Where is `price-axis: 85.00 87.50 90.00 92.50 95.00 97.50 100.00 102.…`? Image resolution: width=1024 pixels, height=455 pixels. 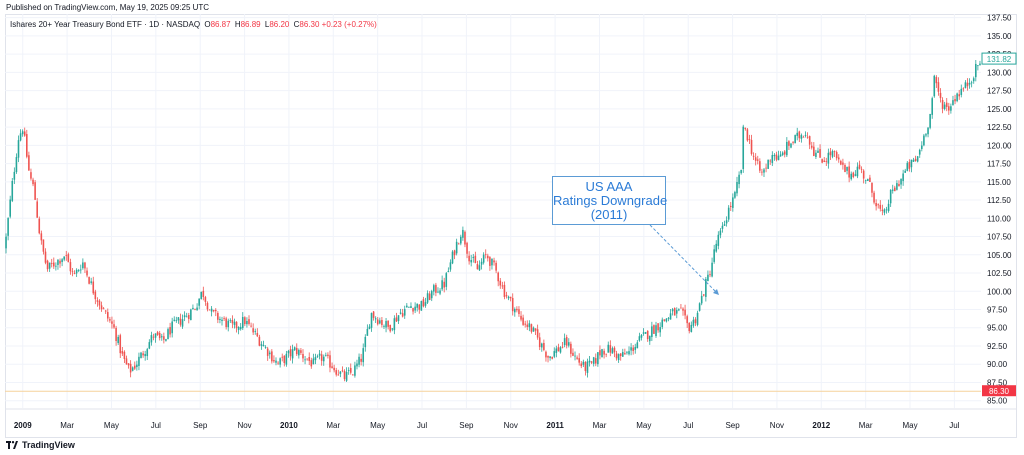
price-axis: 85.00 87.50 90.00 92.50 95.00 97.50 100.00 102.… is located at coordinates (999, 210).